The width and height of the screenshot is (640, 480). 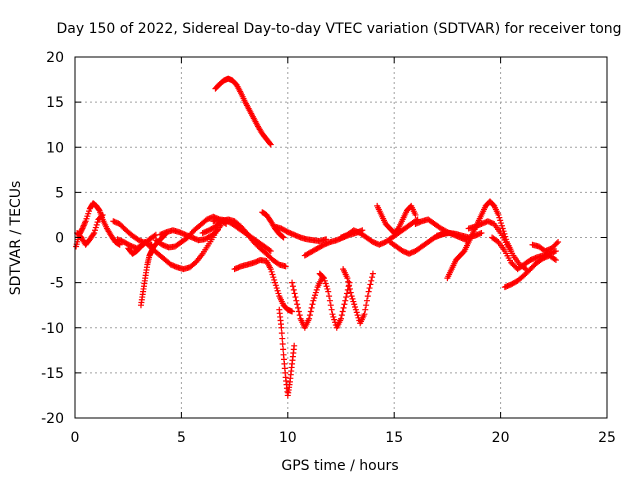 What do you see at coordinates (181, 438) in the screenshot?
I see `x-tick-label: 5` at bounding box center [181, 438].